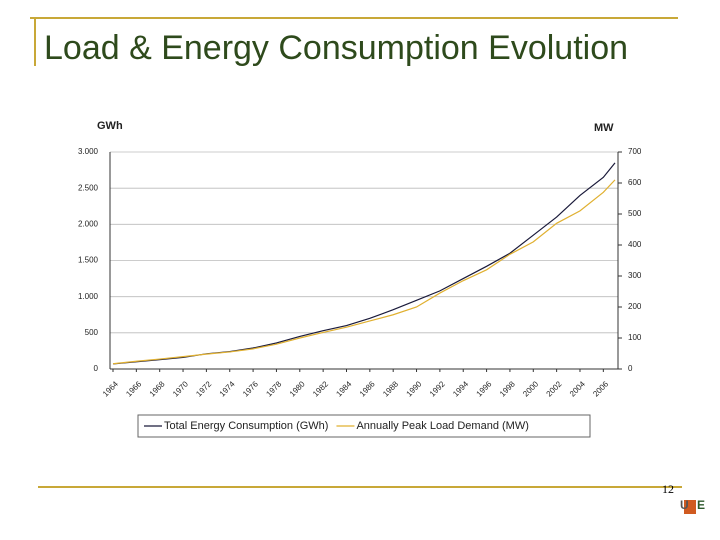  What do you see at coordinates (110, 388) in the screenshot?
I see `x-tick-label: 1964` at bounding box center [110, 388].